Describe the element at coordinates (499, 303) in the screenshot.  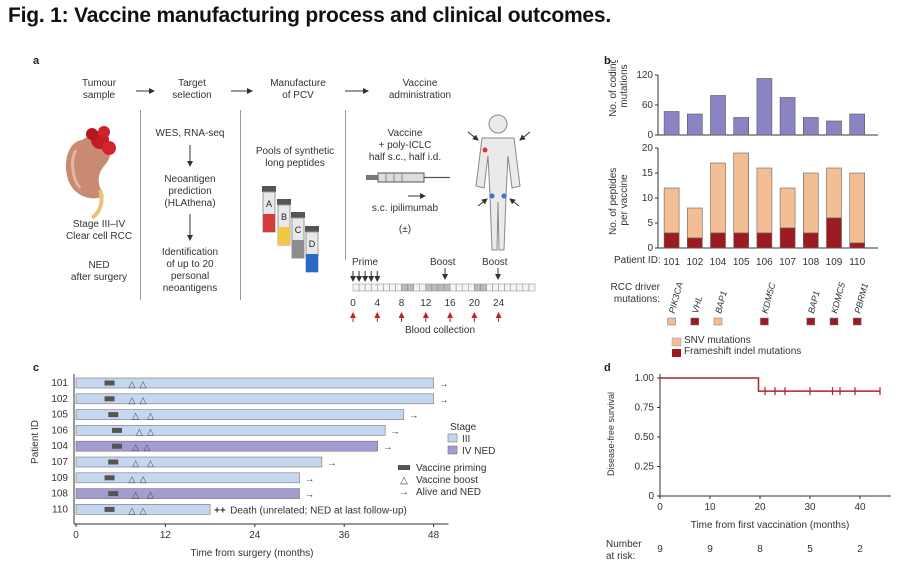
I see `timeline-tick-label: 24` at that location.